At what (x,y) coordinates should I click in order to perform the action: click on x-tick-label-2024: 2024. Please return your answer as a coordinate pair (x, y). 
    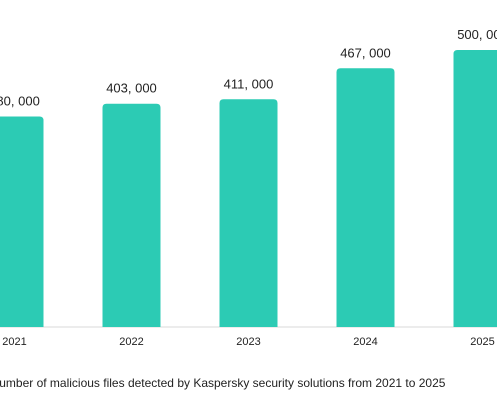
    Looking at the image, I should click on (365, 342).